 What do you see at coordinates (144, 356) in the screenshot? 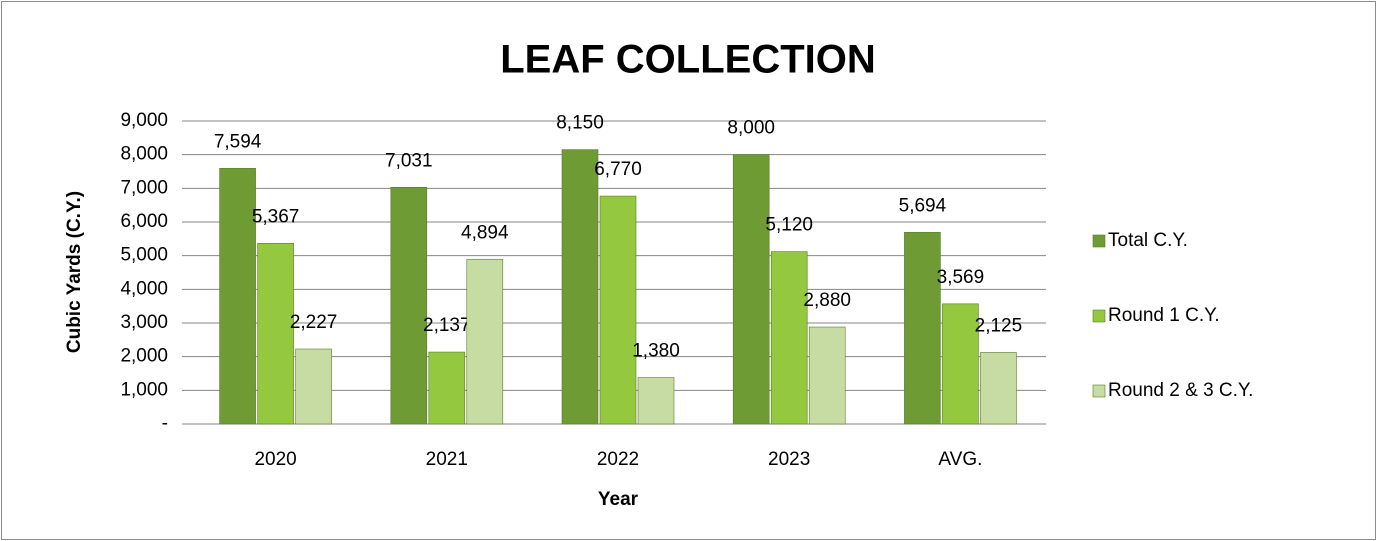
I see `y-tick-label: 2,000` at bounding box center [144, 356].